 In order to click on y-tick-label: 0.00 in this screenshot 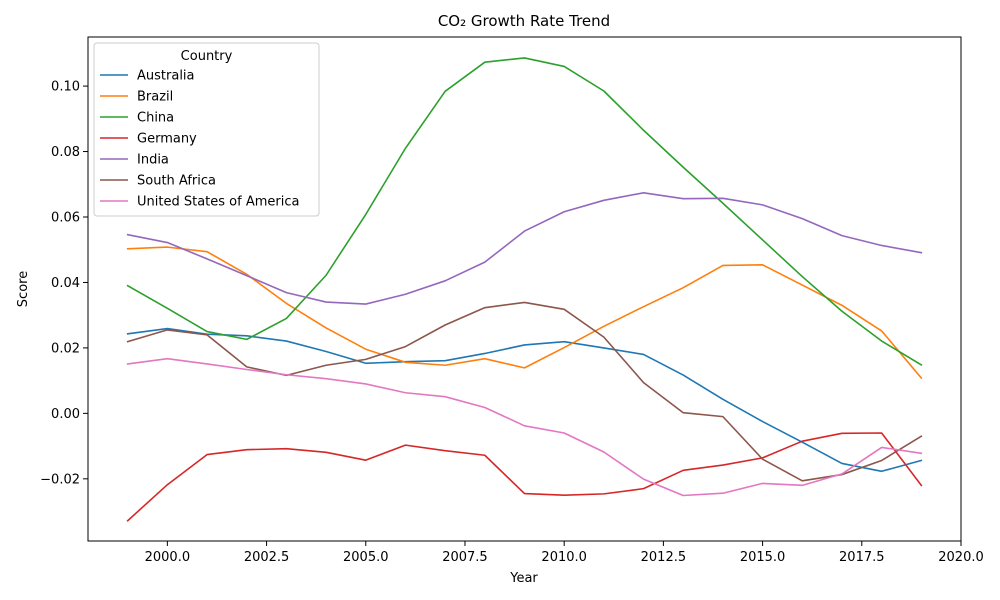, I will do `click(65, 414)`.